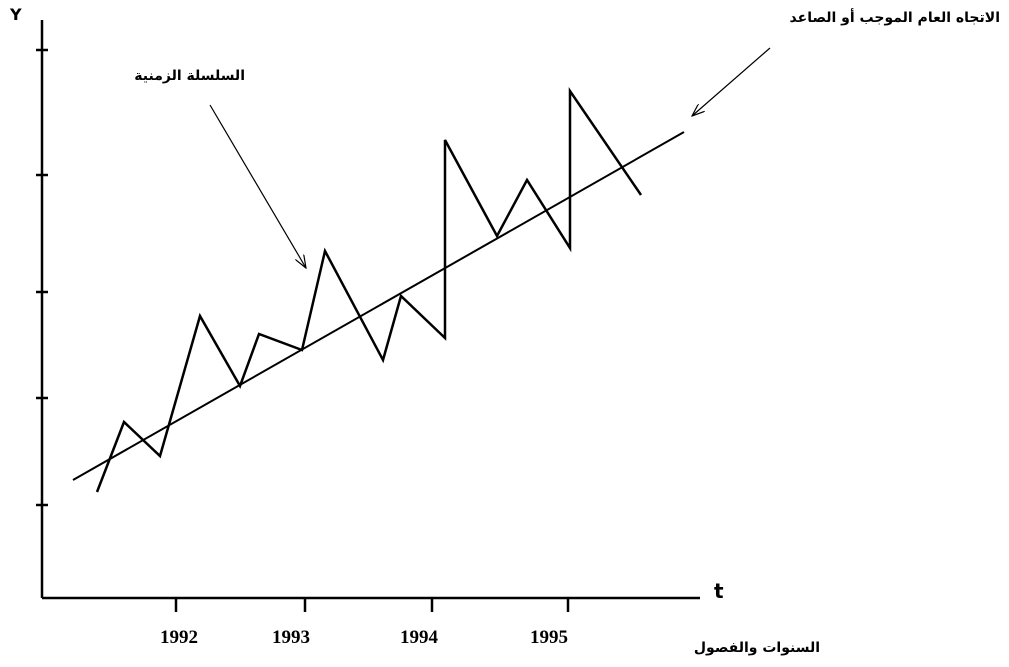  What do you see at coordinates (549, 637) in the screenshot?
I see `year-label: 1995` at bounding box center [549, 637].